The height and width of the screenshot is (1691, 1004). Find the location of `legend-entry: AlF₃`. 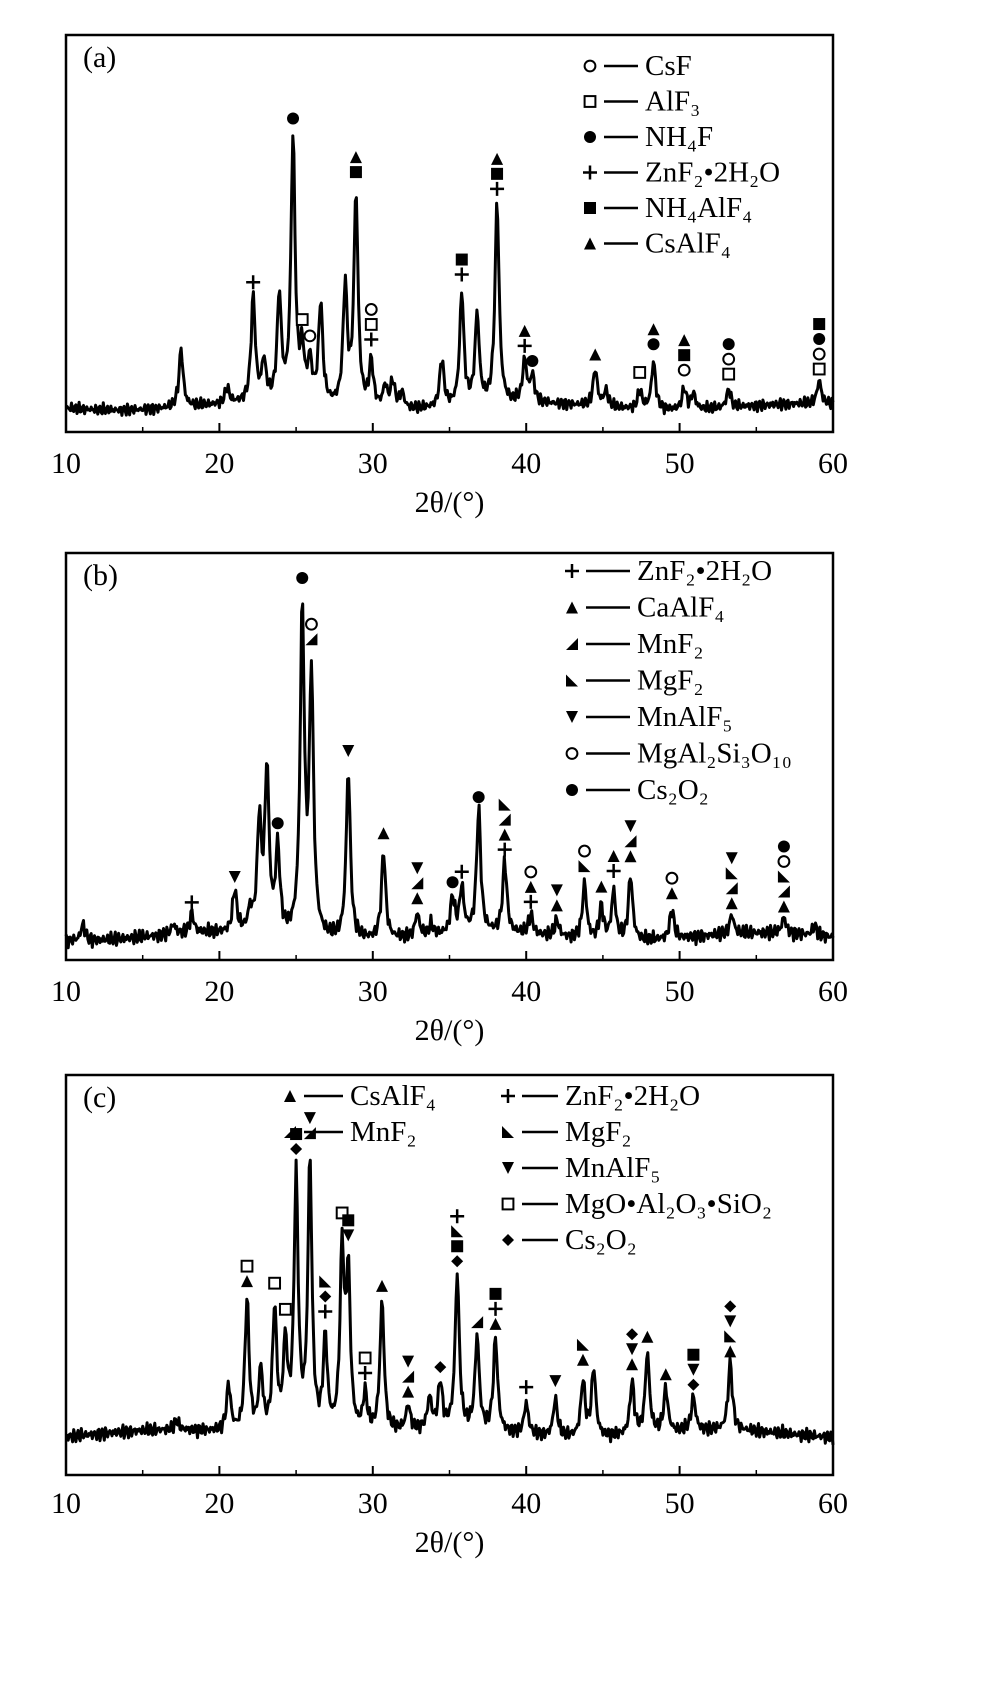

legend-entry: AlF₃ is located at coordinates (641, 102).